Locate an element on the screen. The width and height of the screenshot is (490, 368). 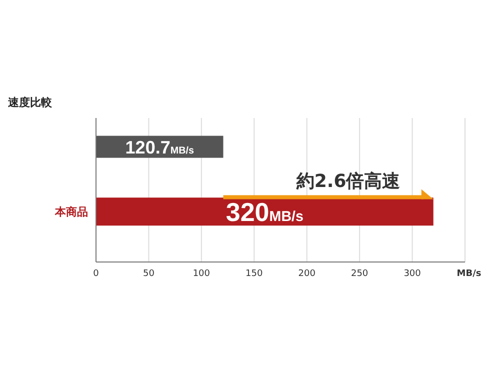
x-tick-label: 100 is located at coordinates (201, 274).